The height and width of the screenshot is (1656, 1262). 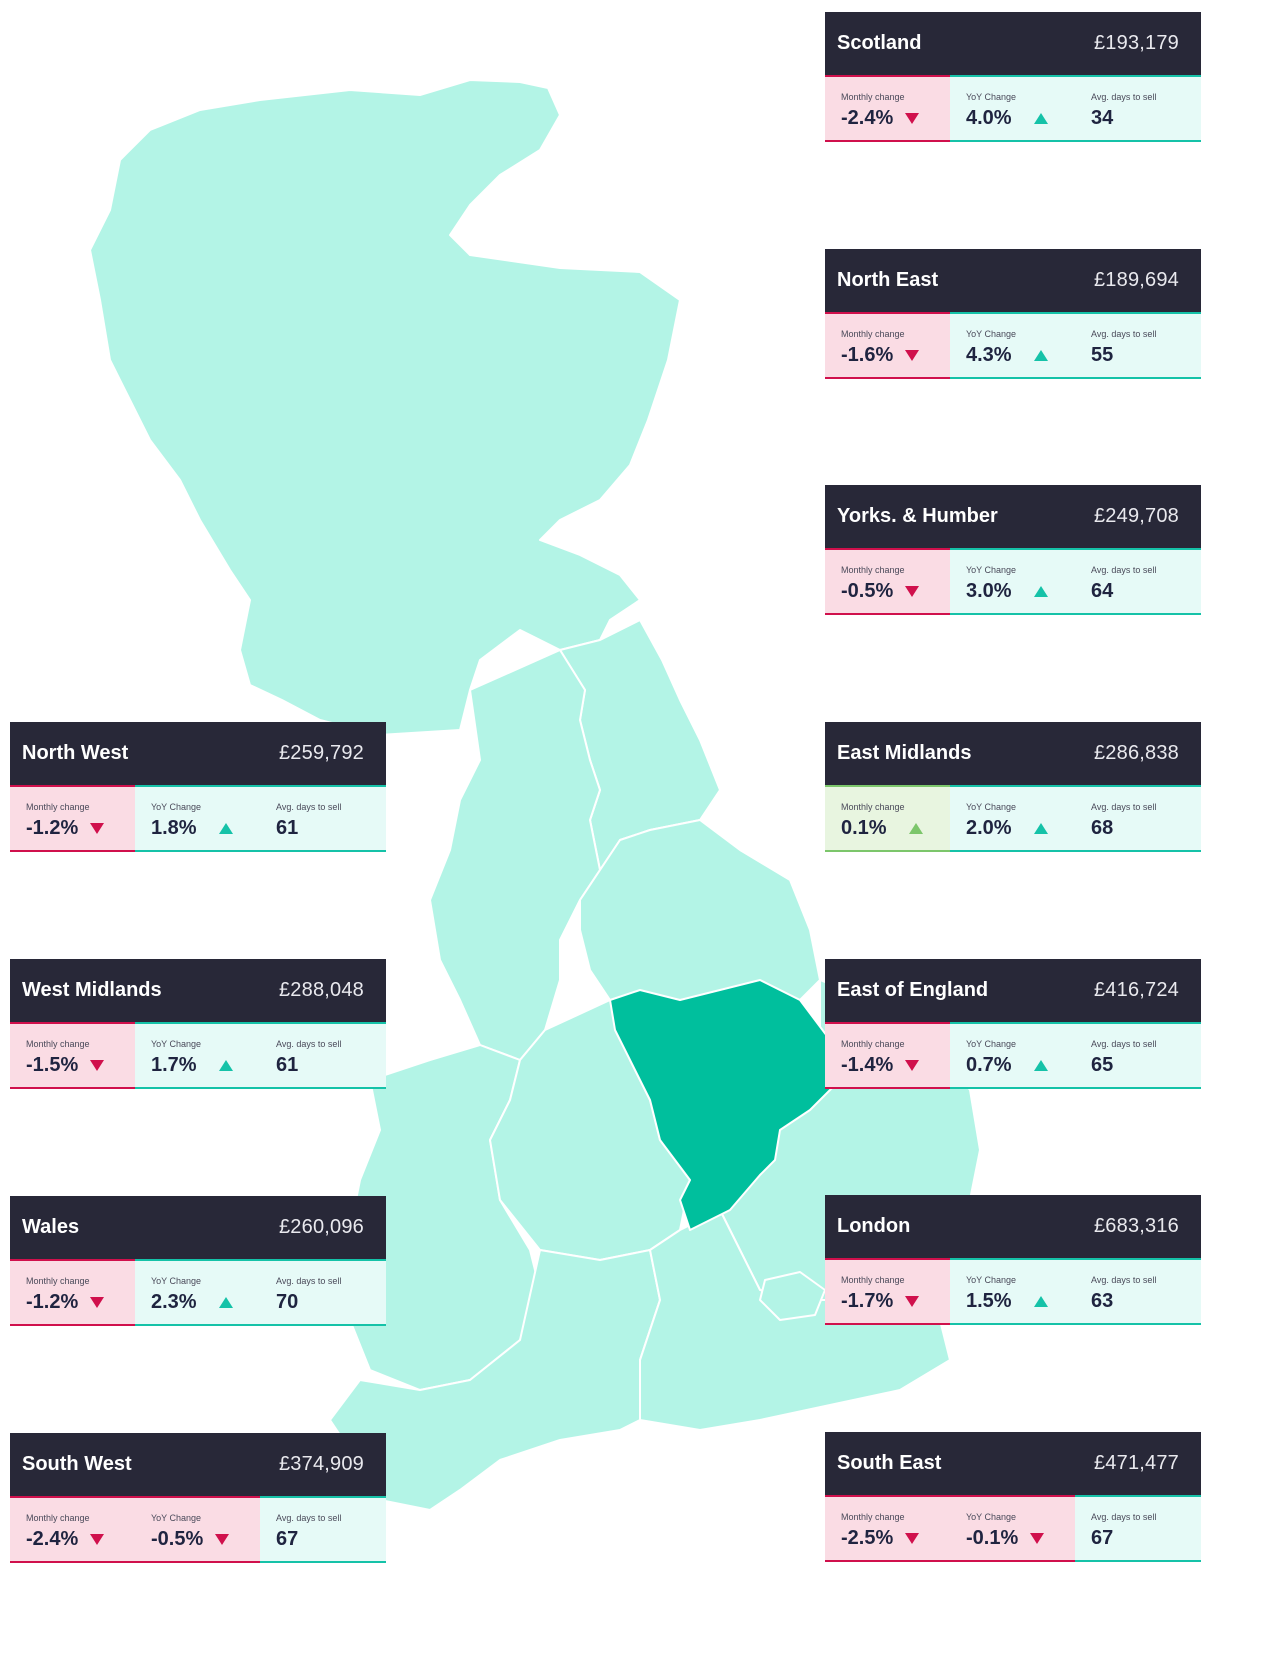 I want to click on yoy-change-stat: YoY Change 4.3%, so click(x=1012, y=345).